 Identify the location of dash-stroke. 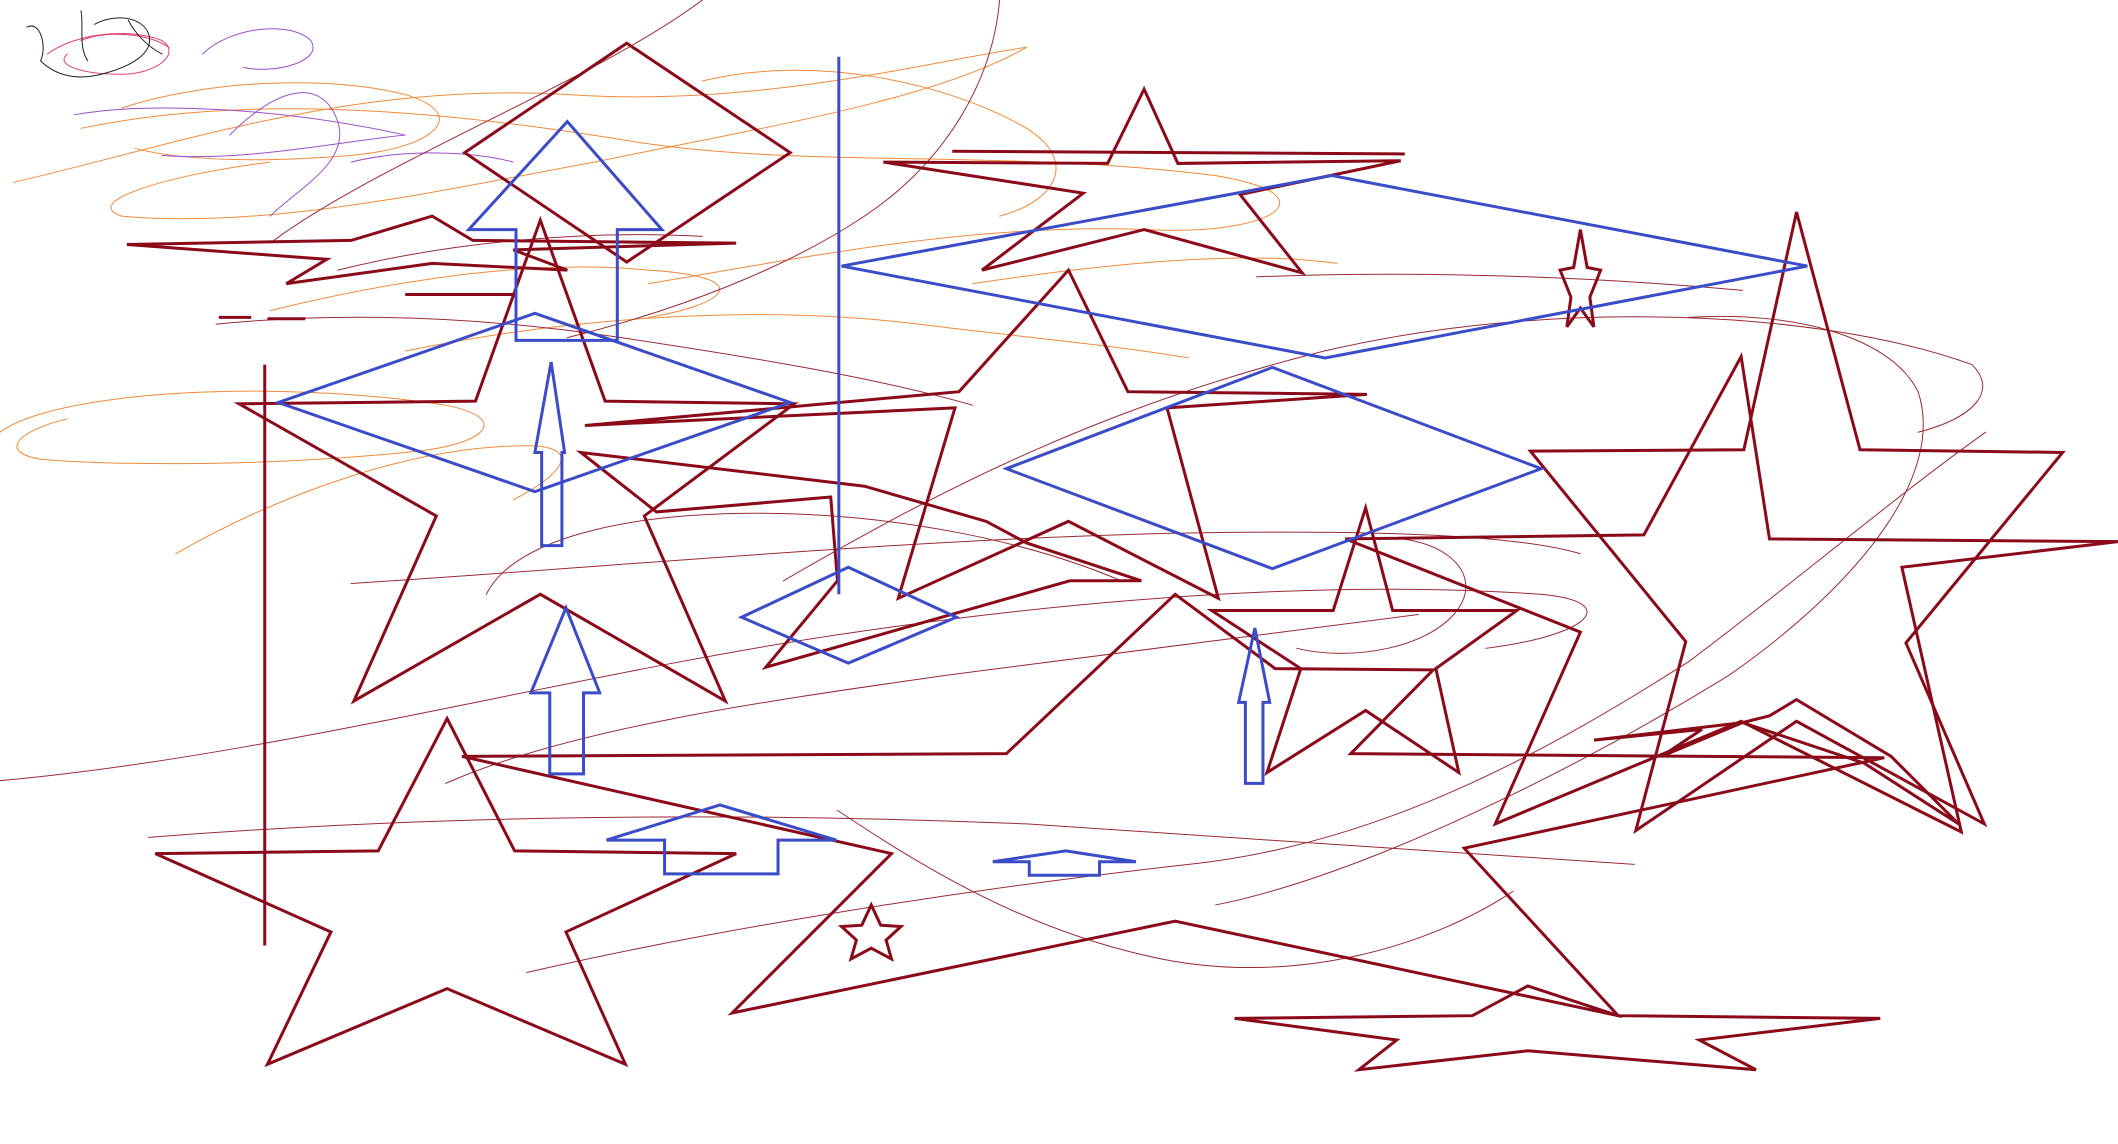
(1178, 152).